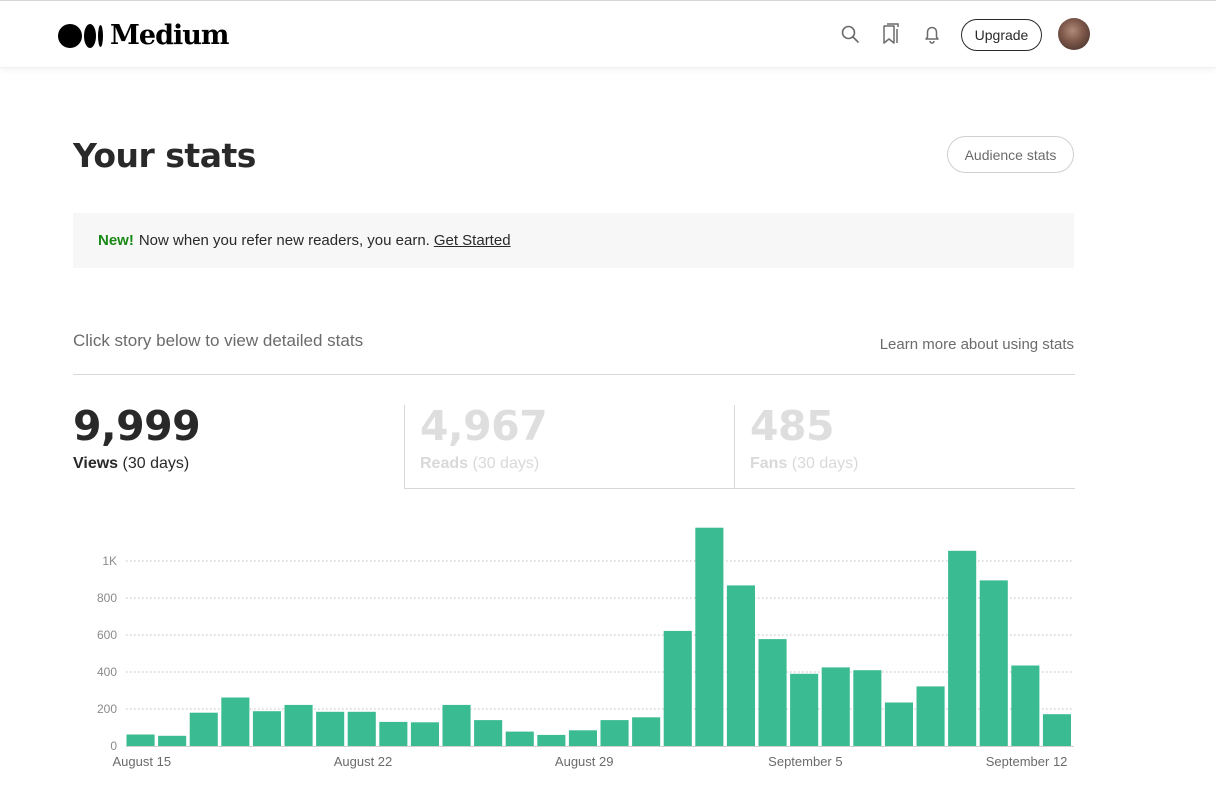 The width and height of the screenshot is (1216, 785). What do you see at coordinates (891, 34) in the screenshot?
I see `bookmarks-icon` at bounding box center [891, 34].